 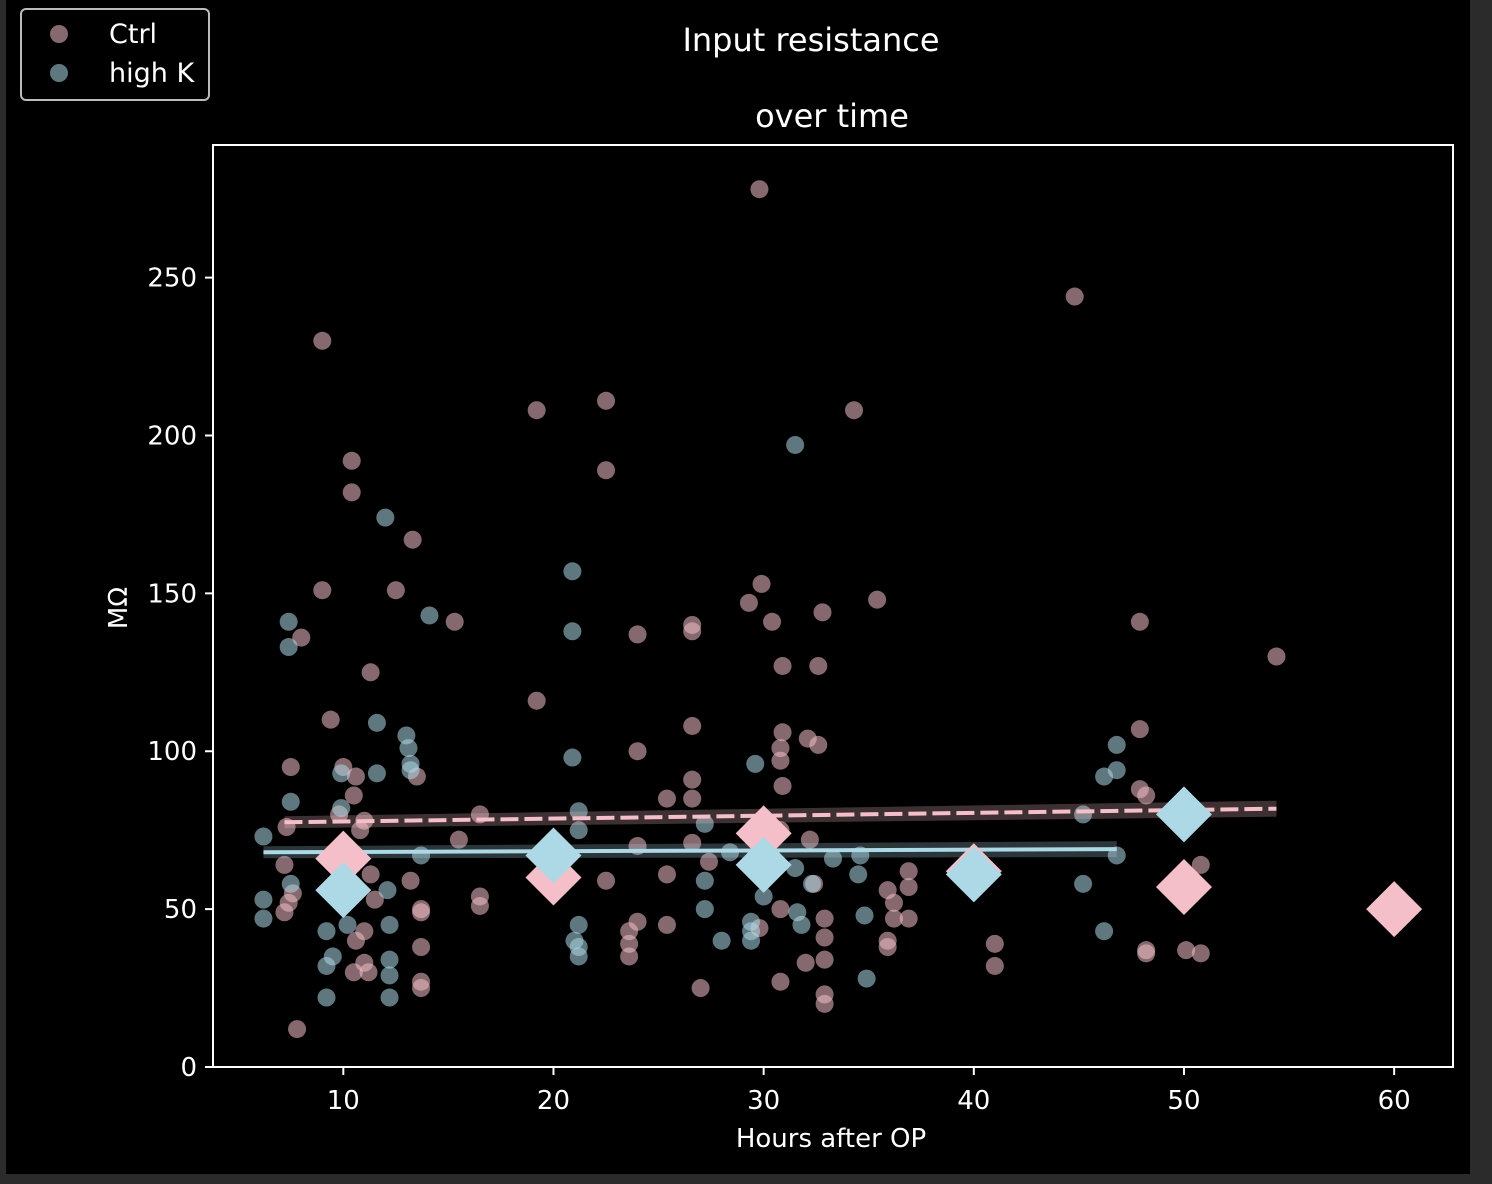 What do you see at coordinates (172, 594) in the screenshot?
I see `y-tick-label: 150` at bounding box center [172, 594].